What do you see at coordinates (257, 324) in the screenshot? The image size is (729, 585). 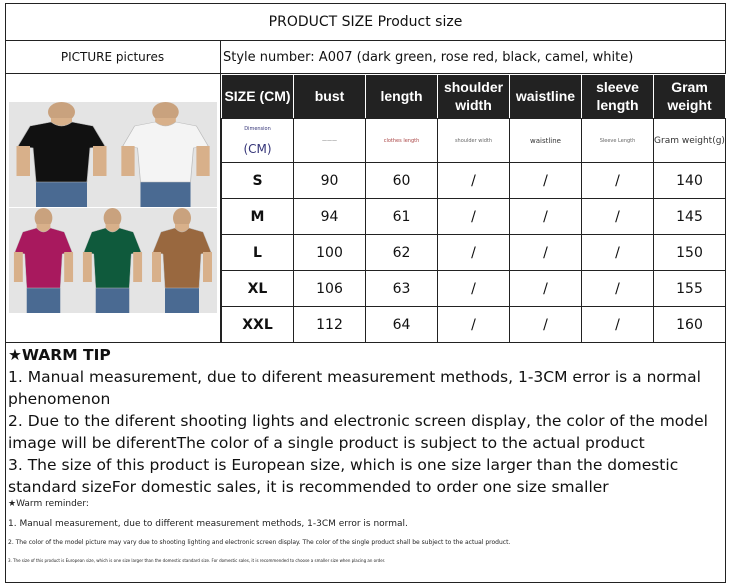 I see `cell-size: XXL` at bounding box center [257, 324].